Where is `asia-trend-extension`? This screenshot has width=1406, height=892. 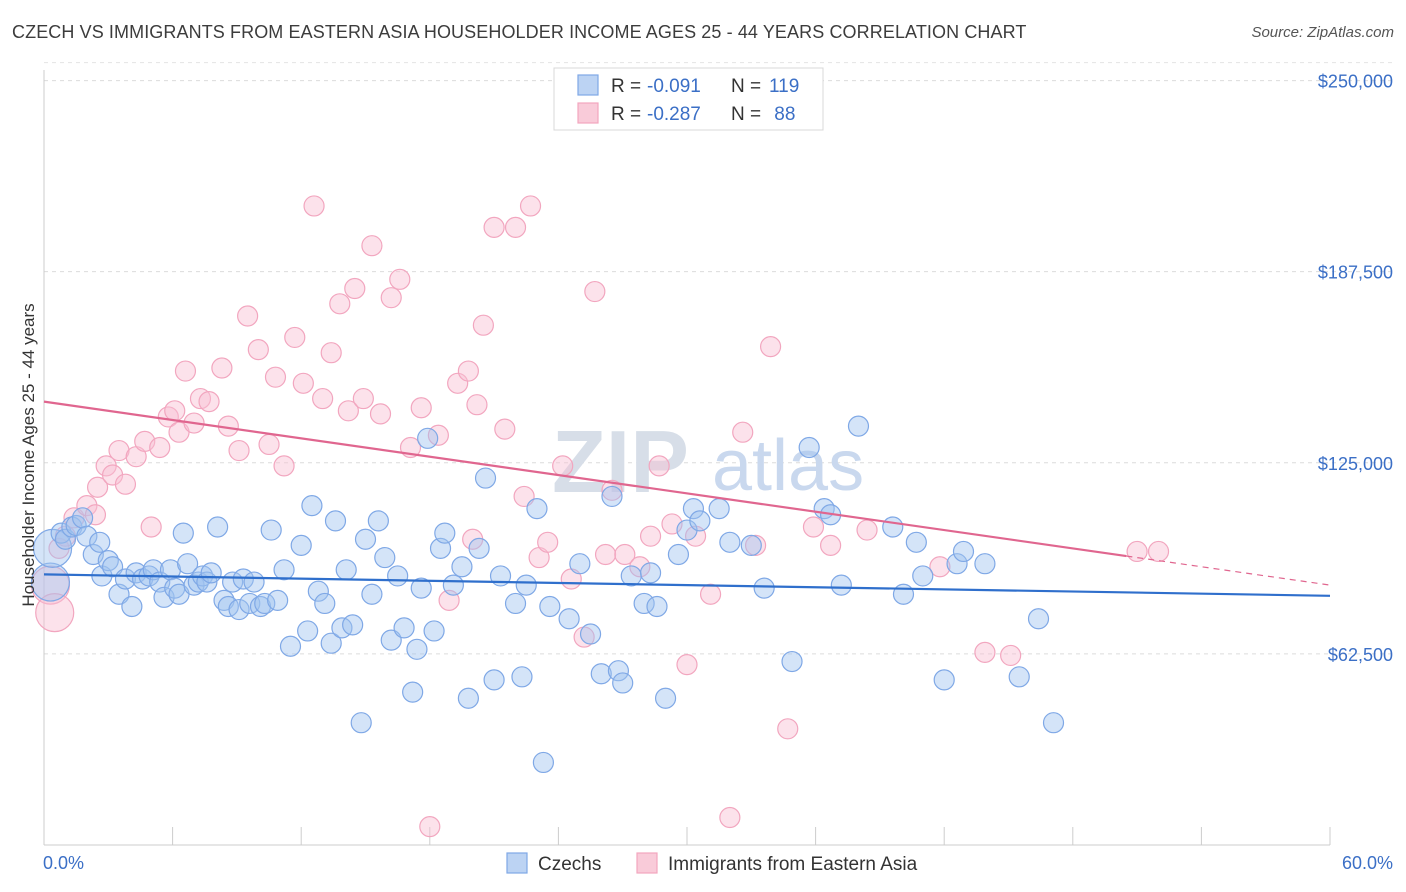
asia-trend-extension is located at coordinates (1228, 570).